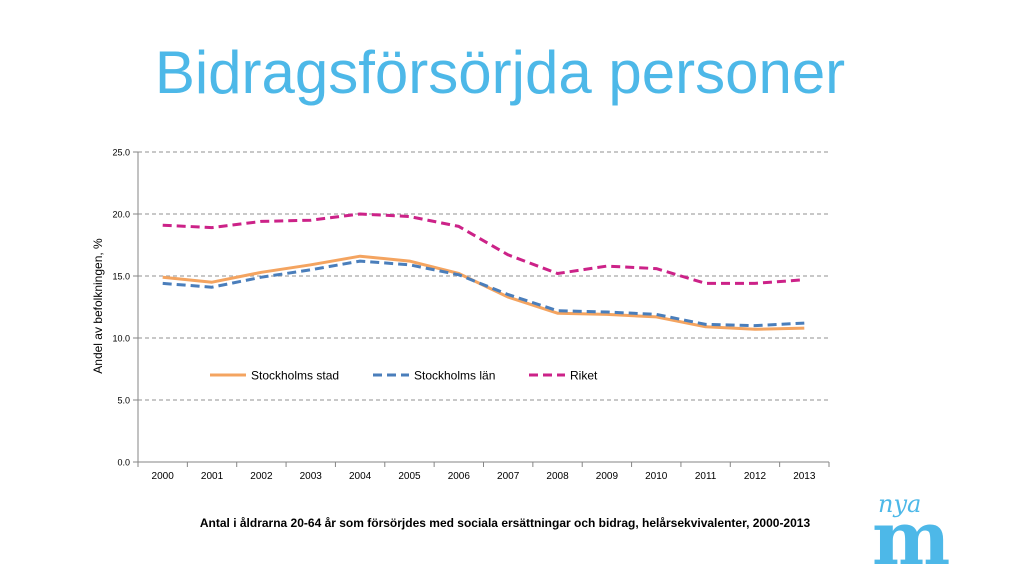  Describe the element at coordinates (163, 476) in the screenshot. I see `x-tick-label: 2000` at that location.